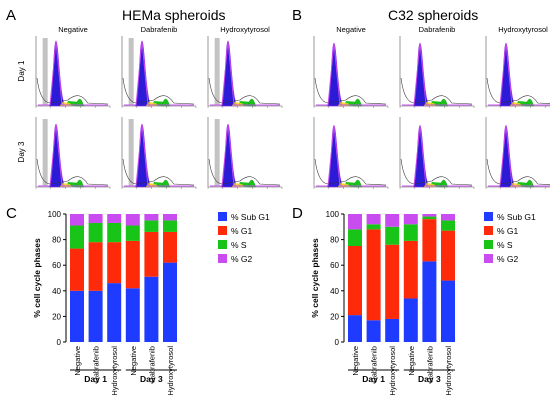  Describe the element at coordinates (11, 213) in the screenshot. I see `panel-letter-c: C` at that location.